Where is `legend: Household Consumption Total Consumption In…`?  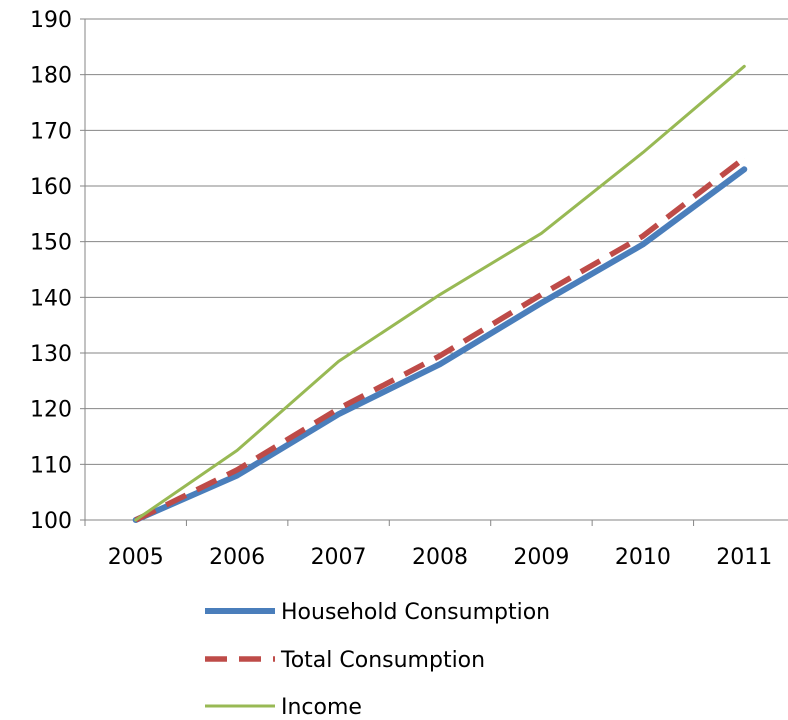
legend: Household Consumption Total Consumption In… is located at coordinates (377, 658).